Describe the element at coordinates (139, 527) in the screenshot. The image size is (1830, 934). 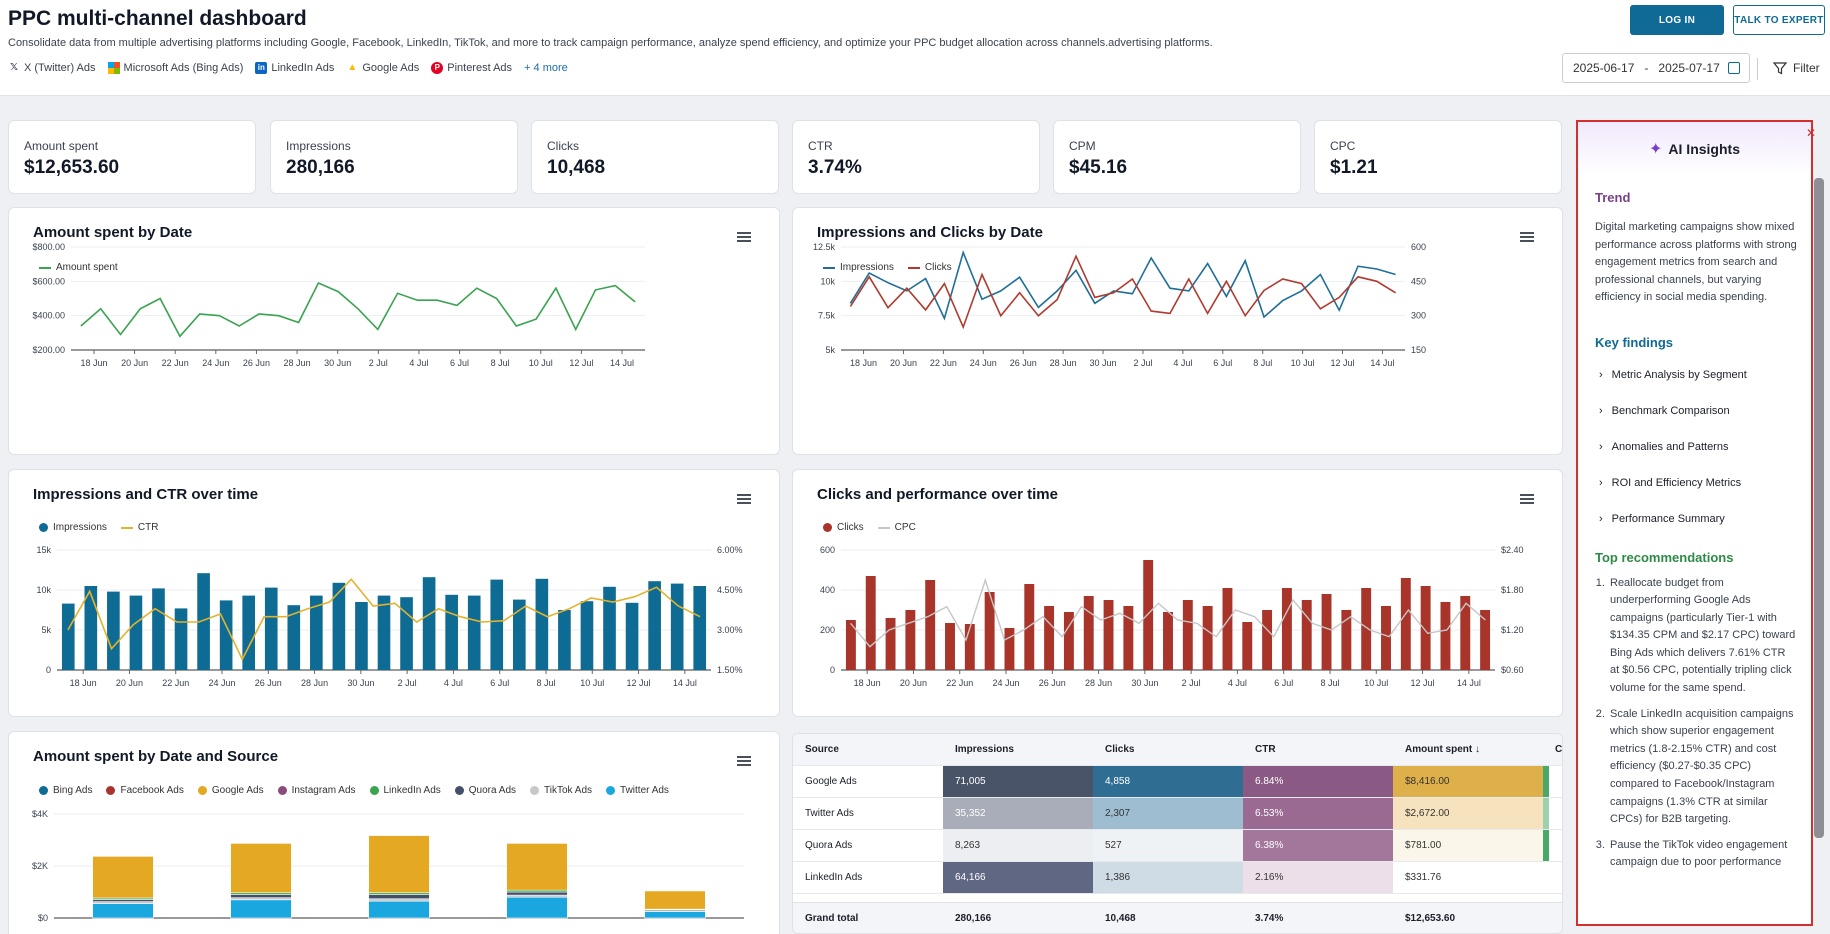
I see `legend-item: CTR` at that location.